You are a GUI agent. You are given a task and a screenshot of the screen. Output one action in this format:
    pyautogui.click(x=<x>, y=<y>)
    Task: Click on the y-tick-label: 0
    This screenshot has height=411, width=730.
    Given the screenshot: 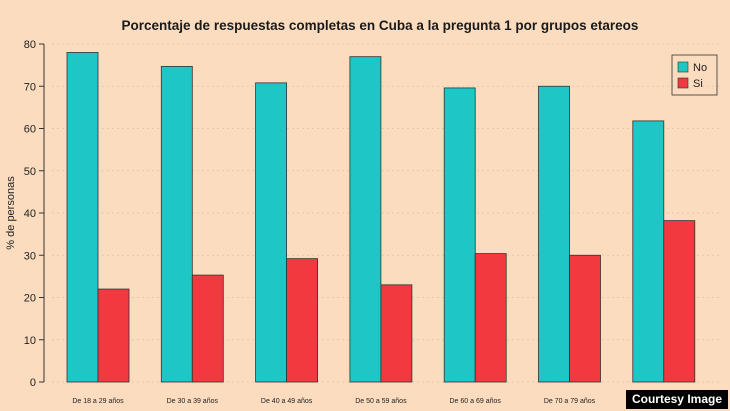 What is the action you would take?
    pyautogui.click(x=33, y=383)
    